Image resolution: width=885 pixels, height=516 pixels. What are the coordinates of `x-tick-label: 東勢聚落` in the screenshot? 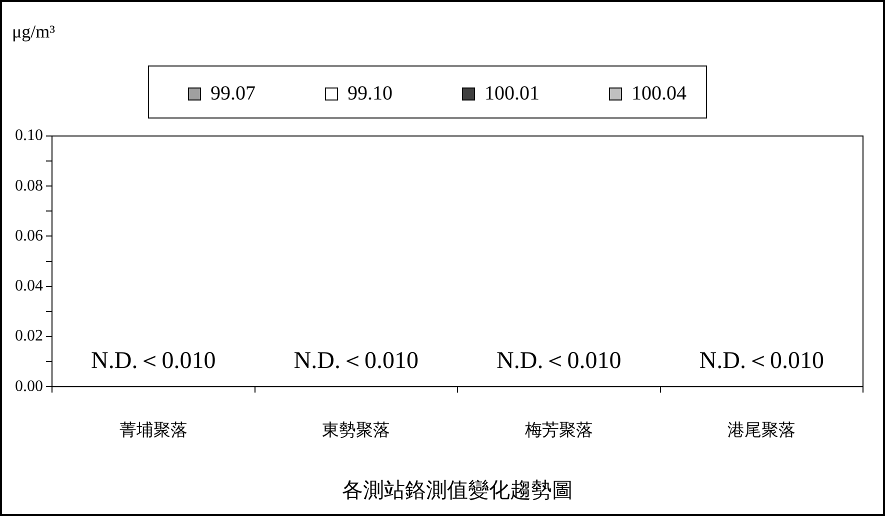 It's located at (356, 430).